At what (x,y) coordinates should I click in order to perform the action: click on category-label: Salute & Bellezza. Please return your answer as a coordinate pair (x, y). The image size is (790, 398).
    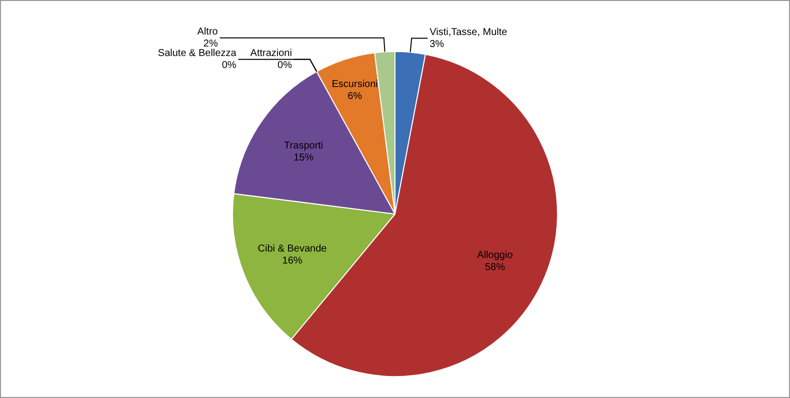
    Looking at the image, I should click on (197, 54).